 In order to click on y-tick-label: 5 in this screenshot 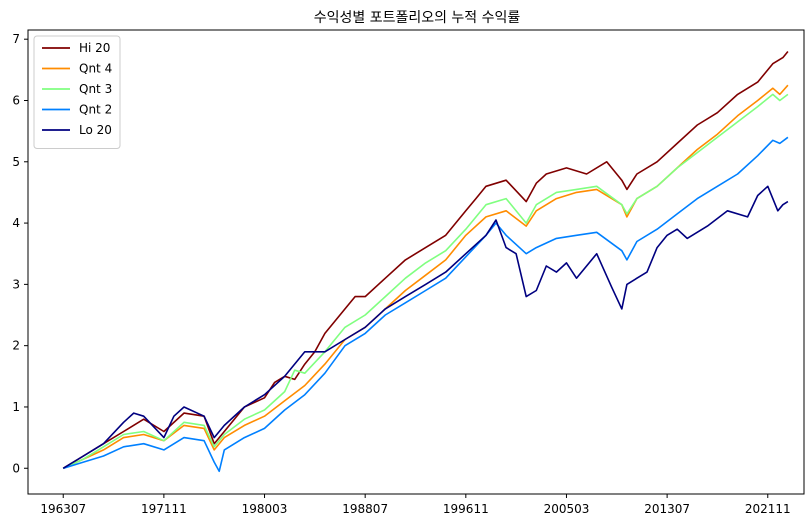, I will do `click(16, 162)`.